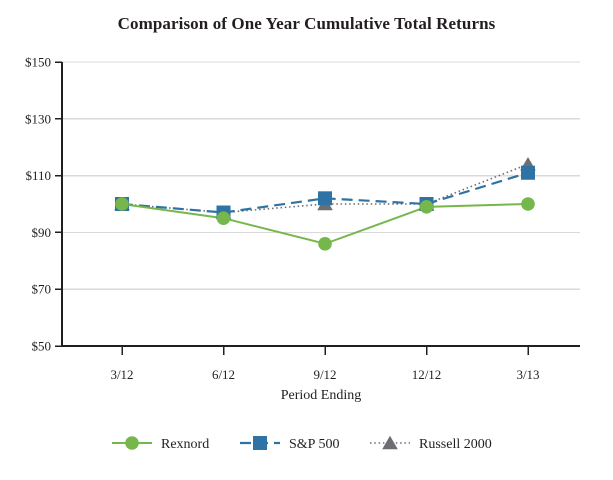 The image size is (613, 480). I want to click on legend-item-s-p-500: S&P 500, so click(289, 444).